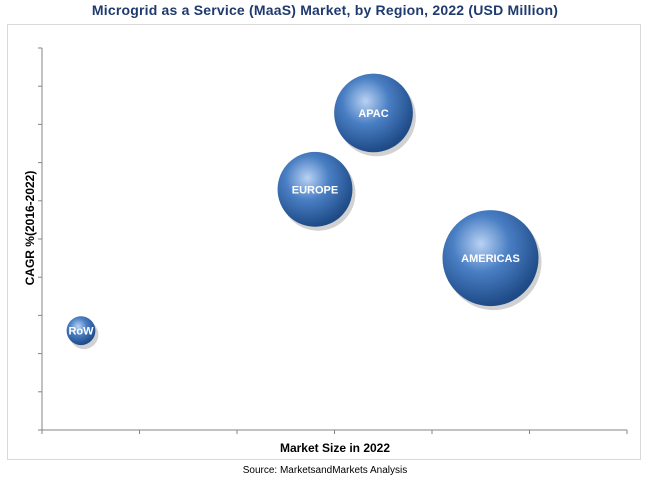  I want to click on bubble-label-americas: AMERICAS, so click(490, 259).